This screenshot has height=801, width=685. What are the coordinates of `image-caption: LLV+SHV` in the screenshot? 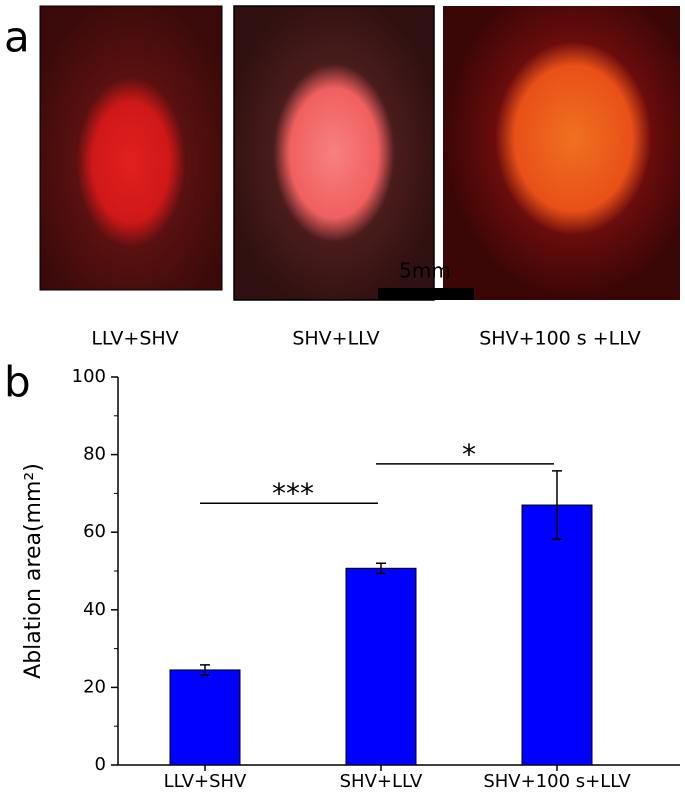 It's located at (134, 339).